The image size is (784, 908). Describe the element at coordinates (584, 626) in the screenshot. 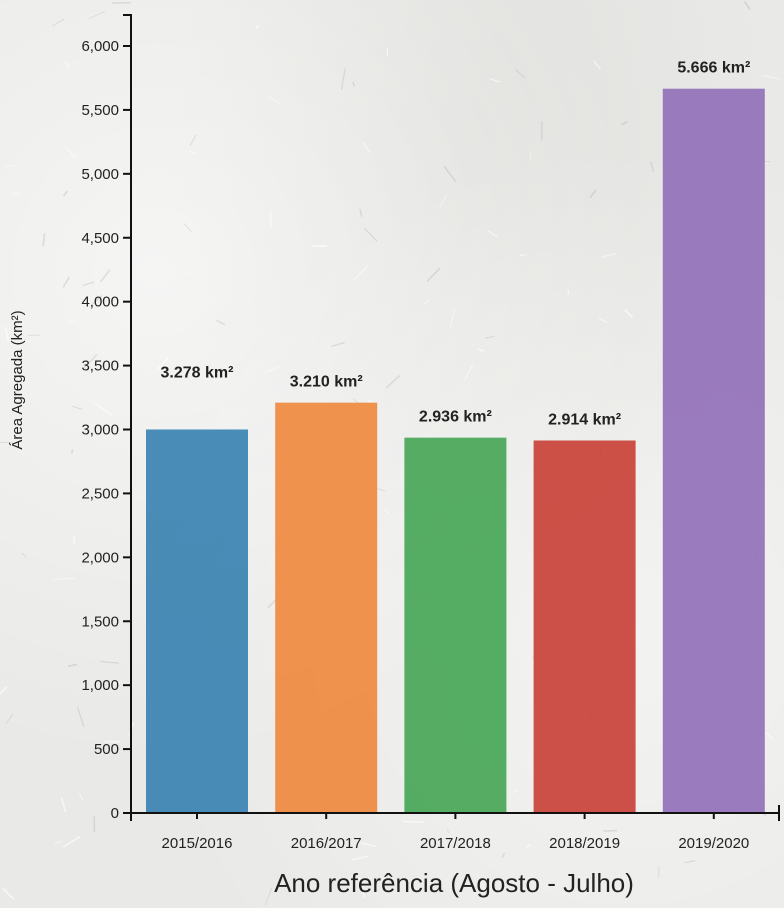

I see `bar-2018-2019` at that location.